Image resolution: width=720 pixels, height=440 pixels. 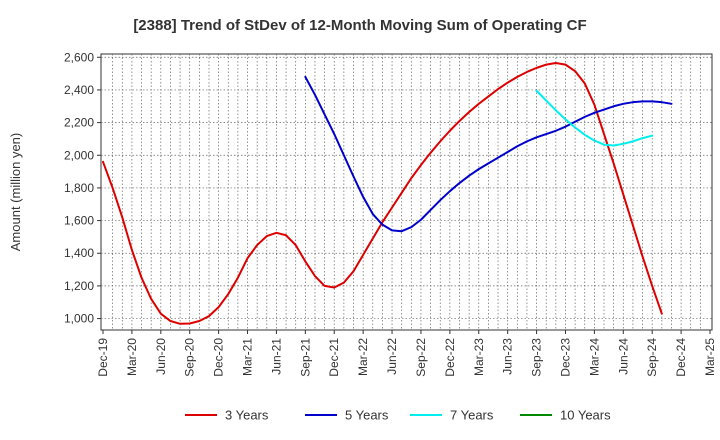 I want to click on legend-label: 5 Years, so click(x=367, y=415).